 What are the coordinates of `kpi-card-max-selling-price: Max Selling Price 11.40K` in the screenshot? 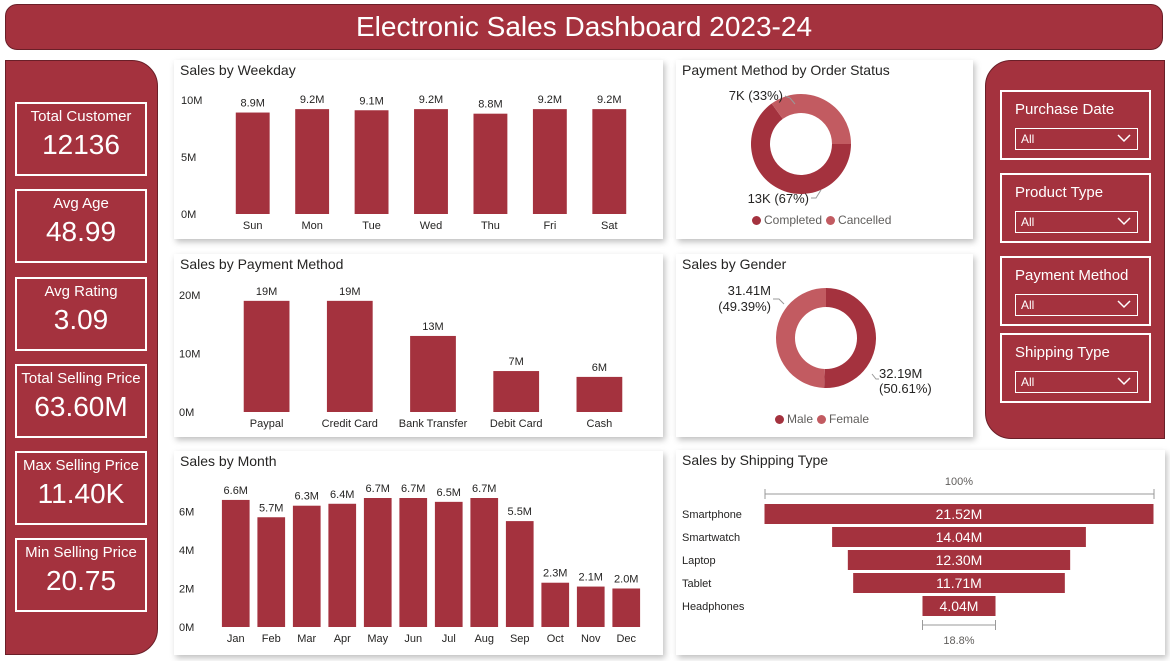 It's located at (81, 488).